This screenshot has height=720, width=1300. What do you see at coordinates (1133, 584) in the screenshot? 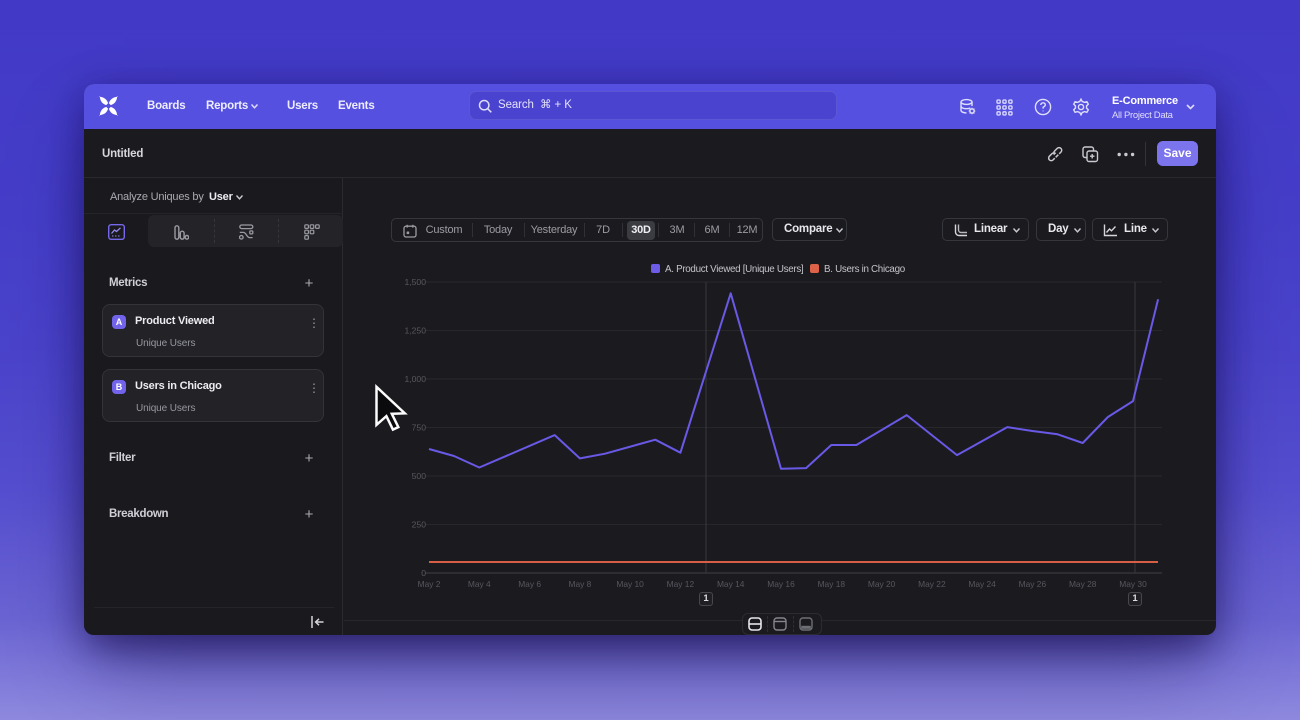
I see `svg-text: May 30` at bounding box center [1133, 584].